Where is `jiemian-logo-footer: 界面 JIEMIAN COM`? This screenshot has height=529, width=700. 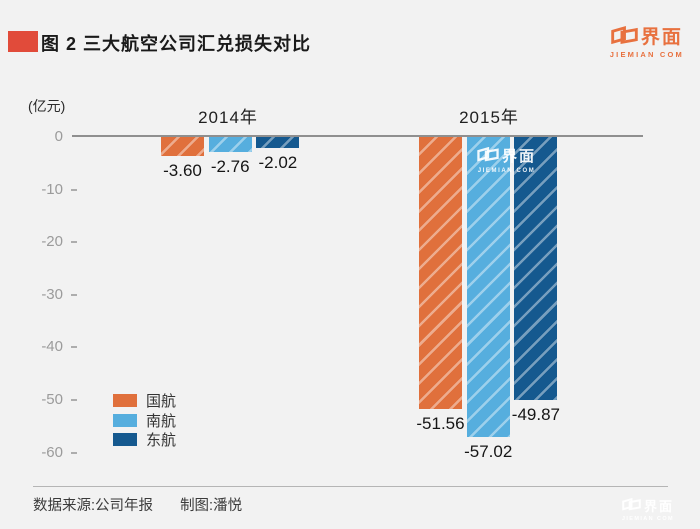
jiemian-logo-footer: 界面 JIEMIAN COM is located at coordinates (647, 510).